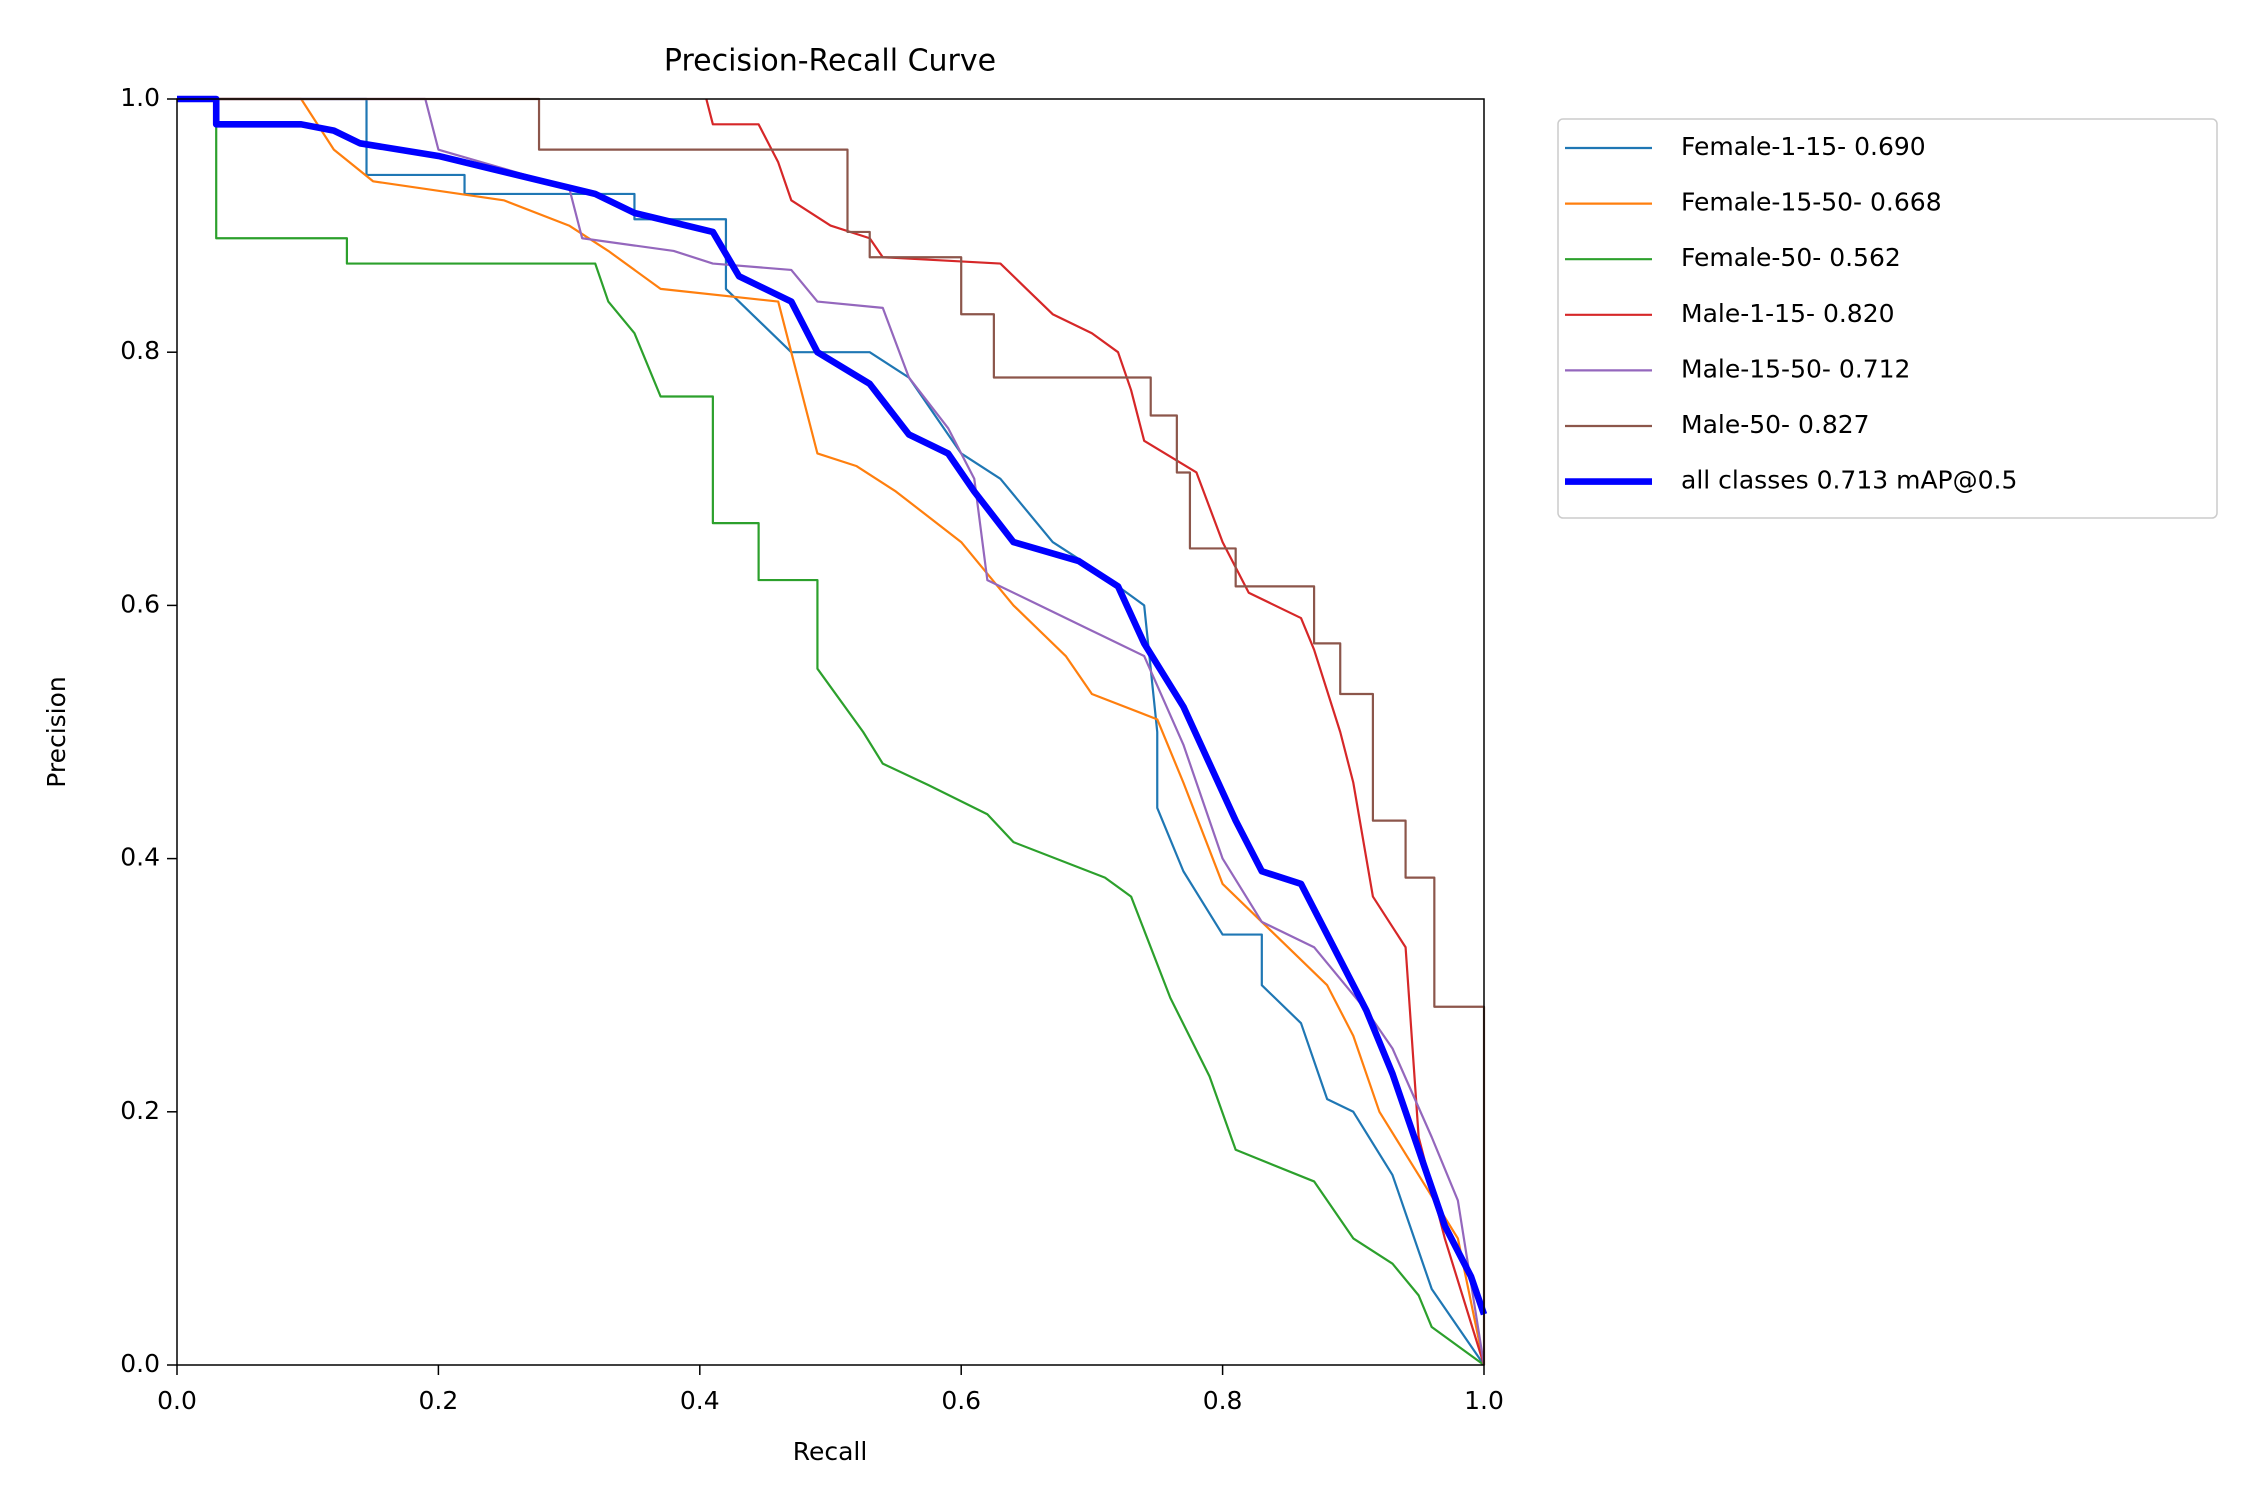 The width and height of the screenshot is (2250, 1500). I want to click on legend-label: Male-1-15- 0.820, so click(1788, 313).